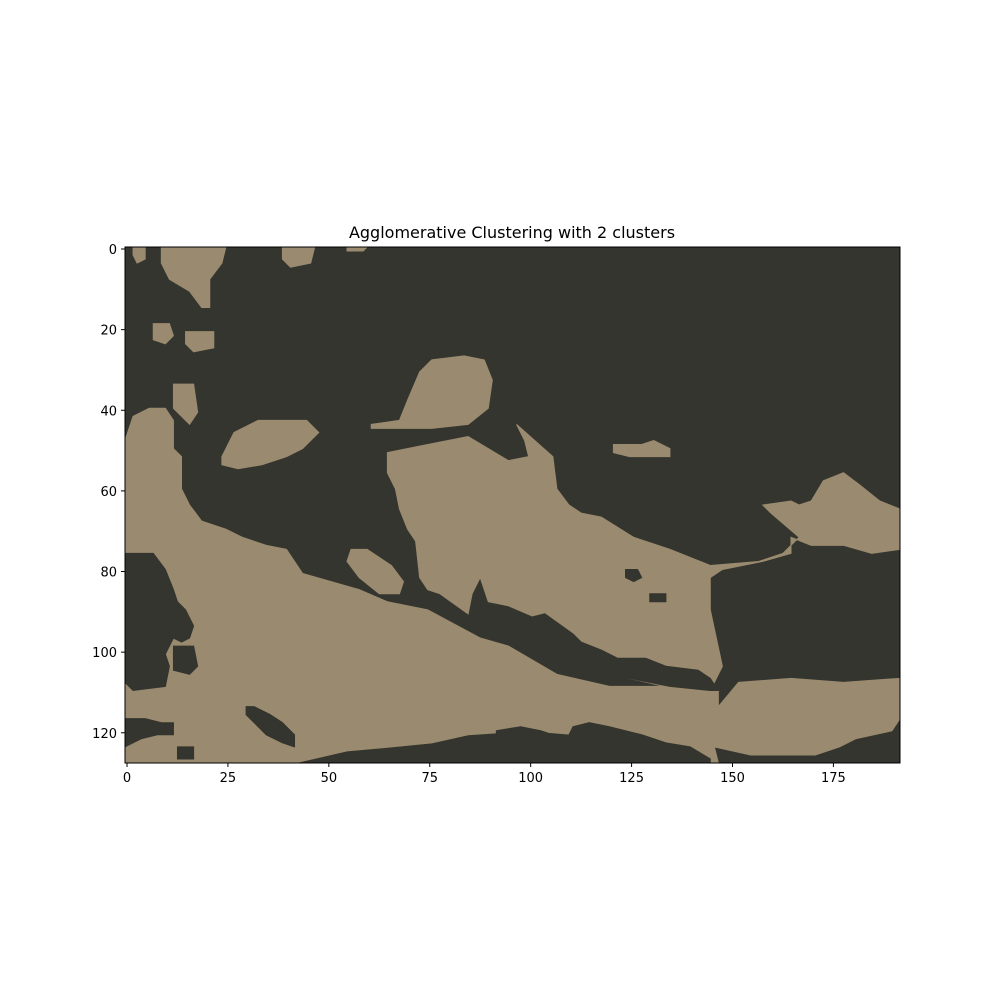  Describe the element at coordinates (104, 734) in the screenshot. I see `y-tick-label: 120` at that location.